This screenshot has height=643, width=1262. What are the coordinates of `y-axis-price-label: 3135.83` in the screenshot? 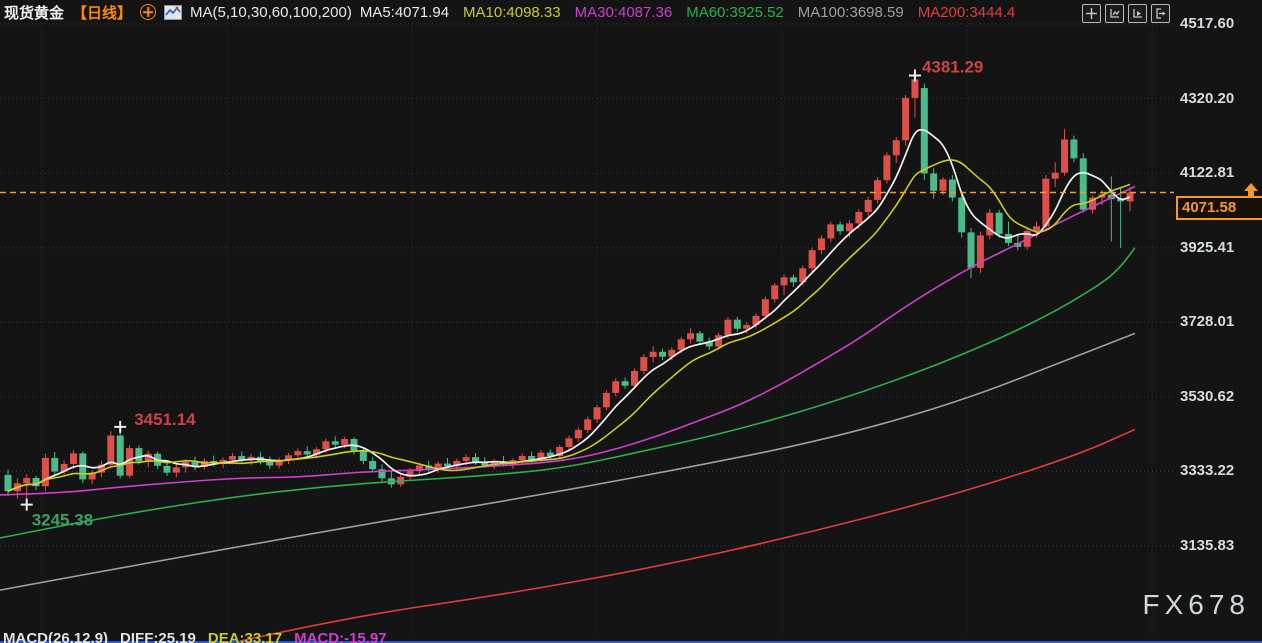 It's located at (1207, 545).